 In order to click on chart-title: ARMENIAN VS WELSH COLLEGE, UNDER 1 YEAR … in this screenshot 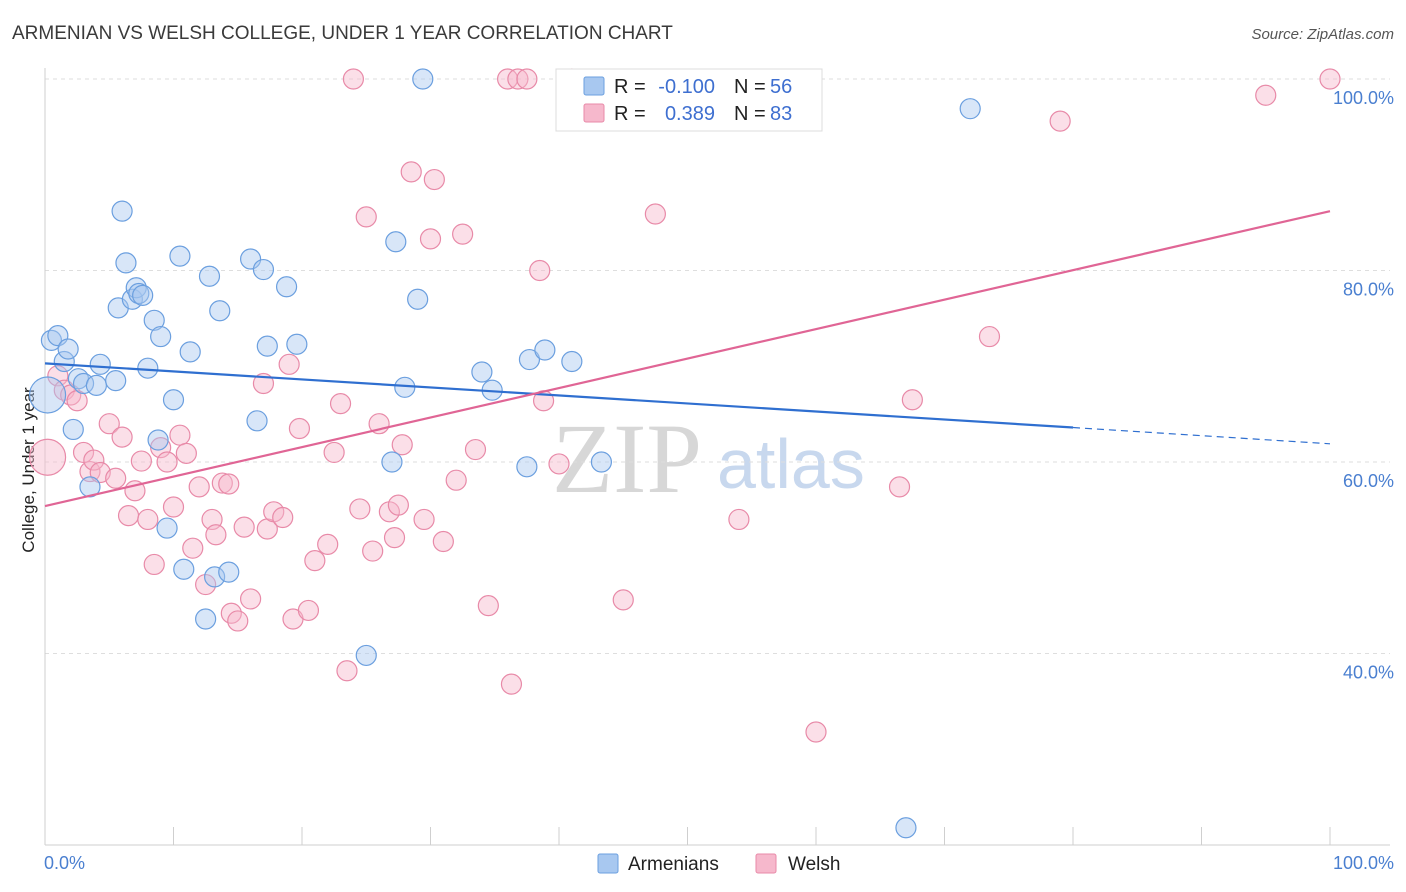, I will do `click(342, 33)`.